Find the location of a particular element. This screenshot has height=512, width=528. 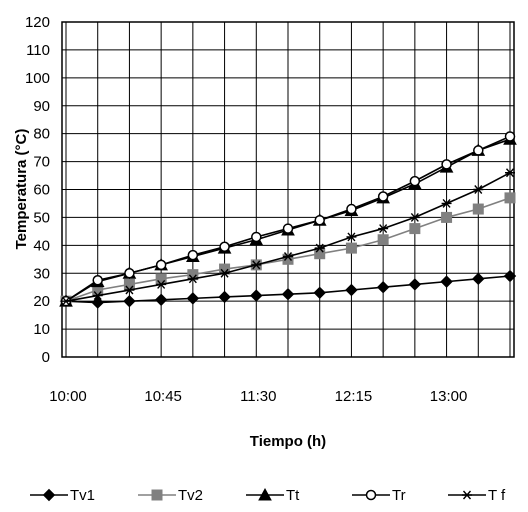

x-tick-label: 13:00 is located at coordinates (449, 396).